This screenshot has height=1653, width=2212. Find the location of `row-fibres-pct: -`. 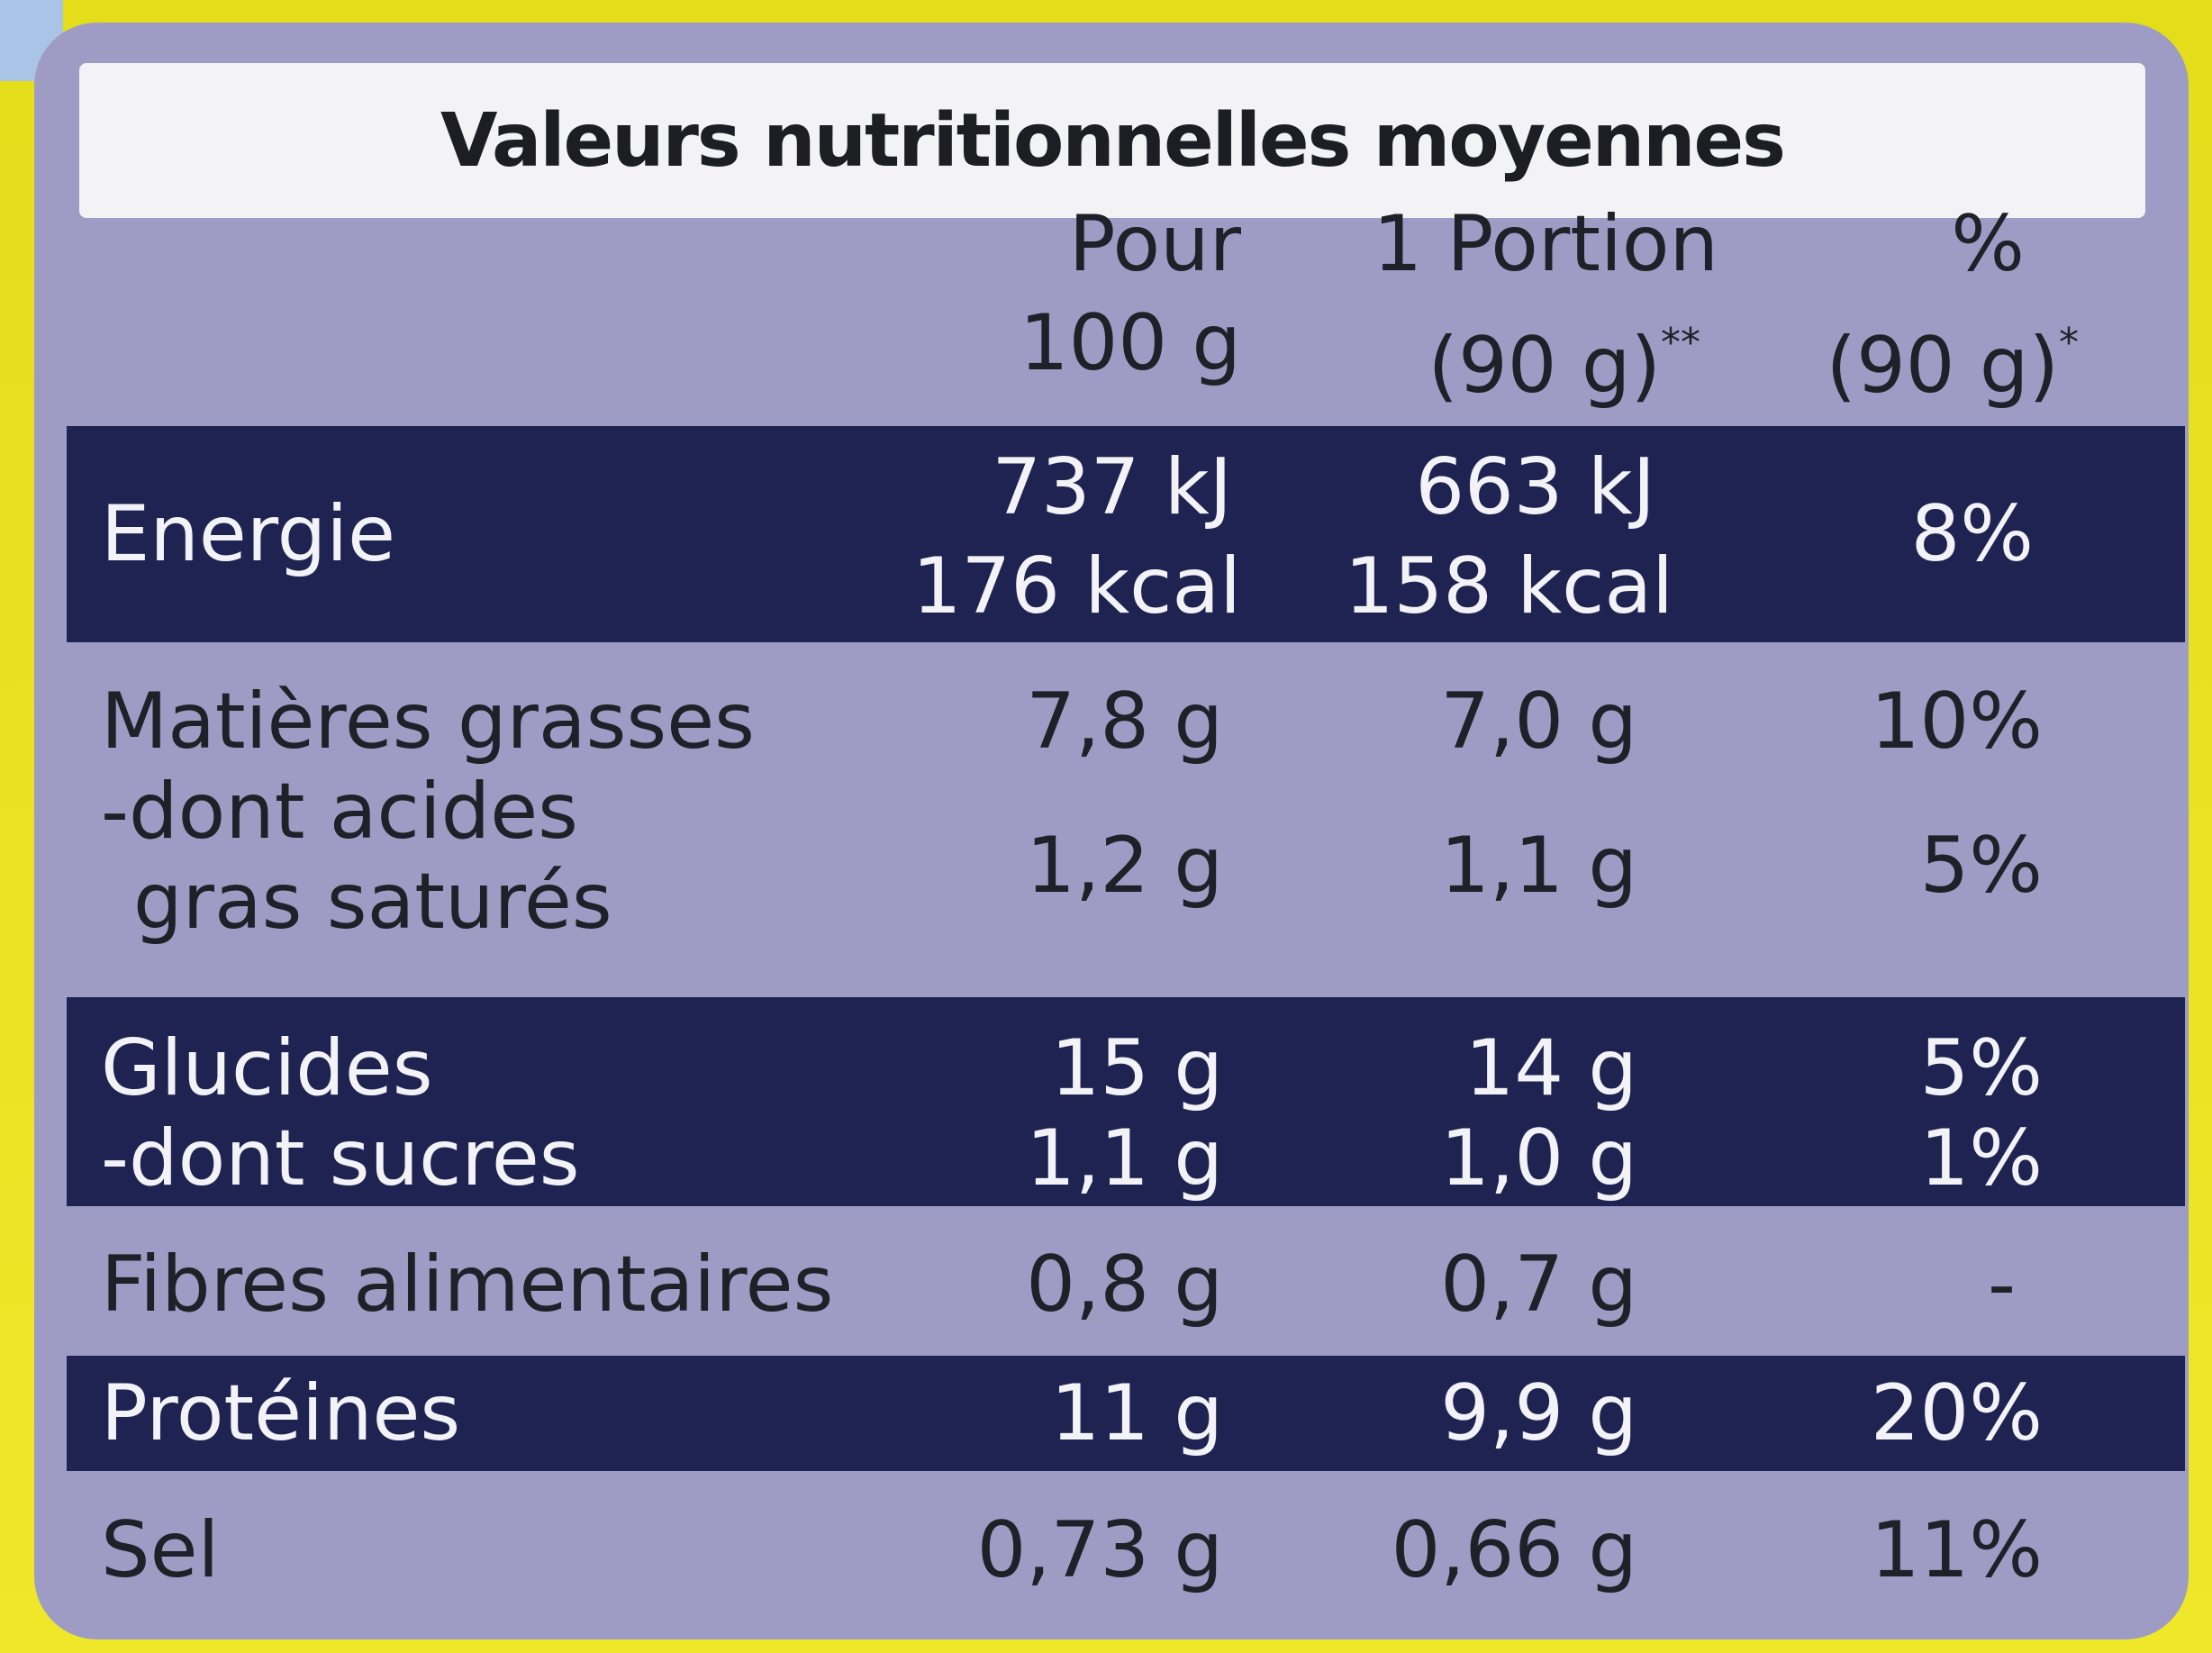

row-fibres-pct: - is located at coordinates (2001, 1285).